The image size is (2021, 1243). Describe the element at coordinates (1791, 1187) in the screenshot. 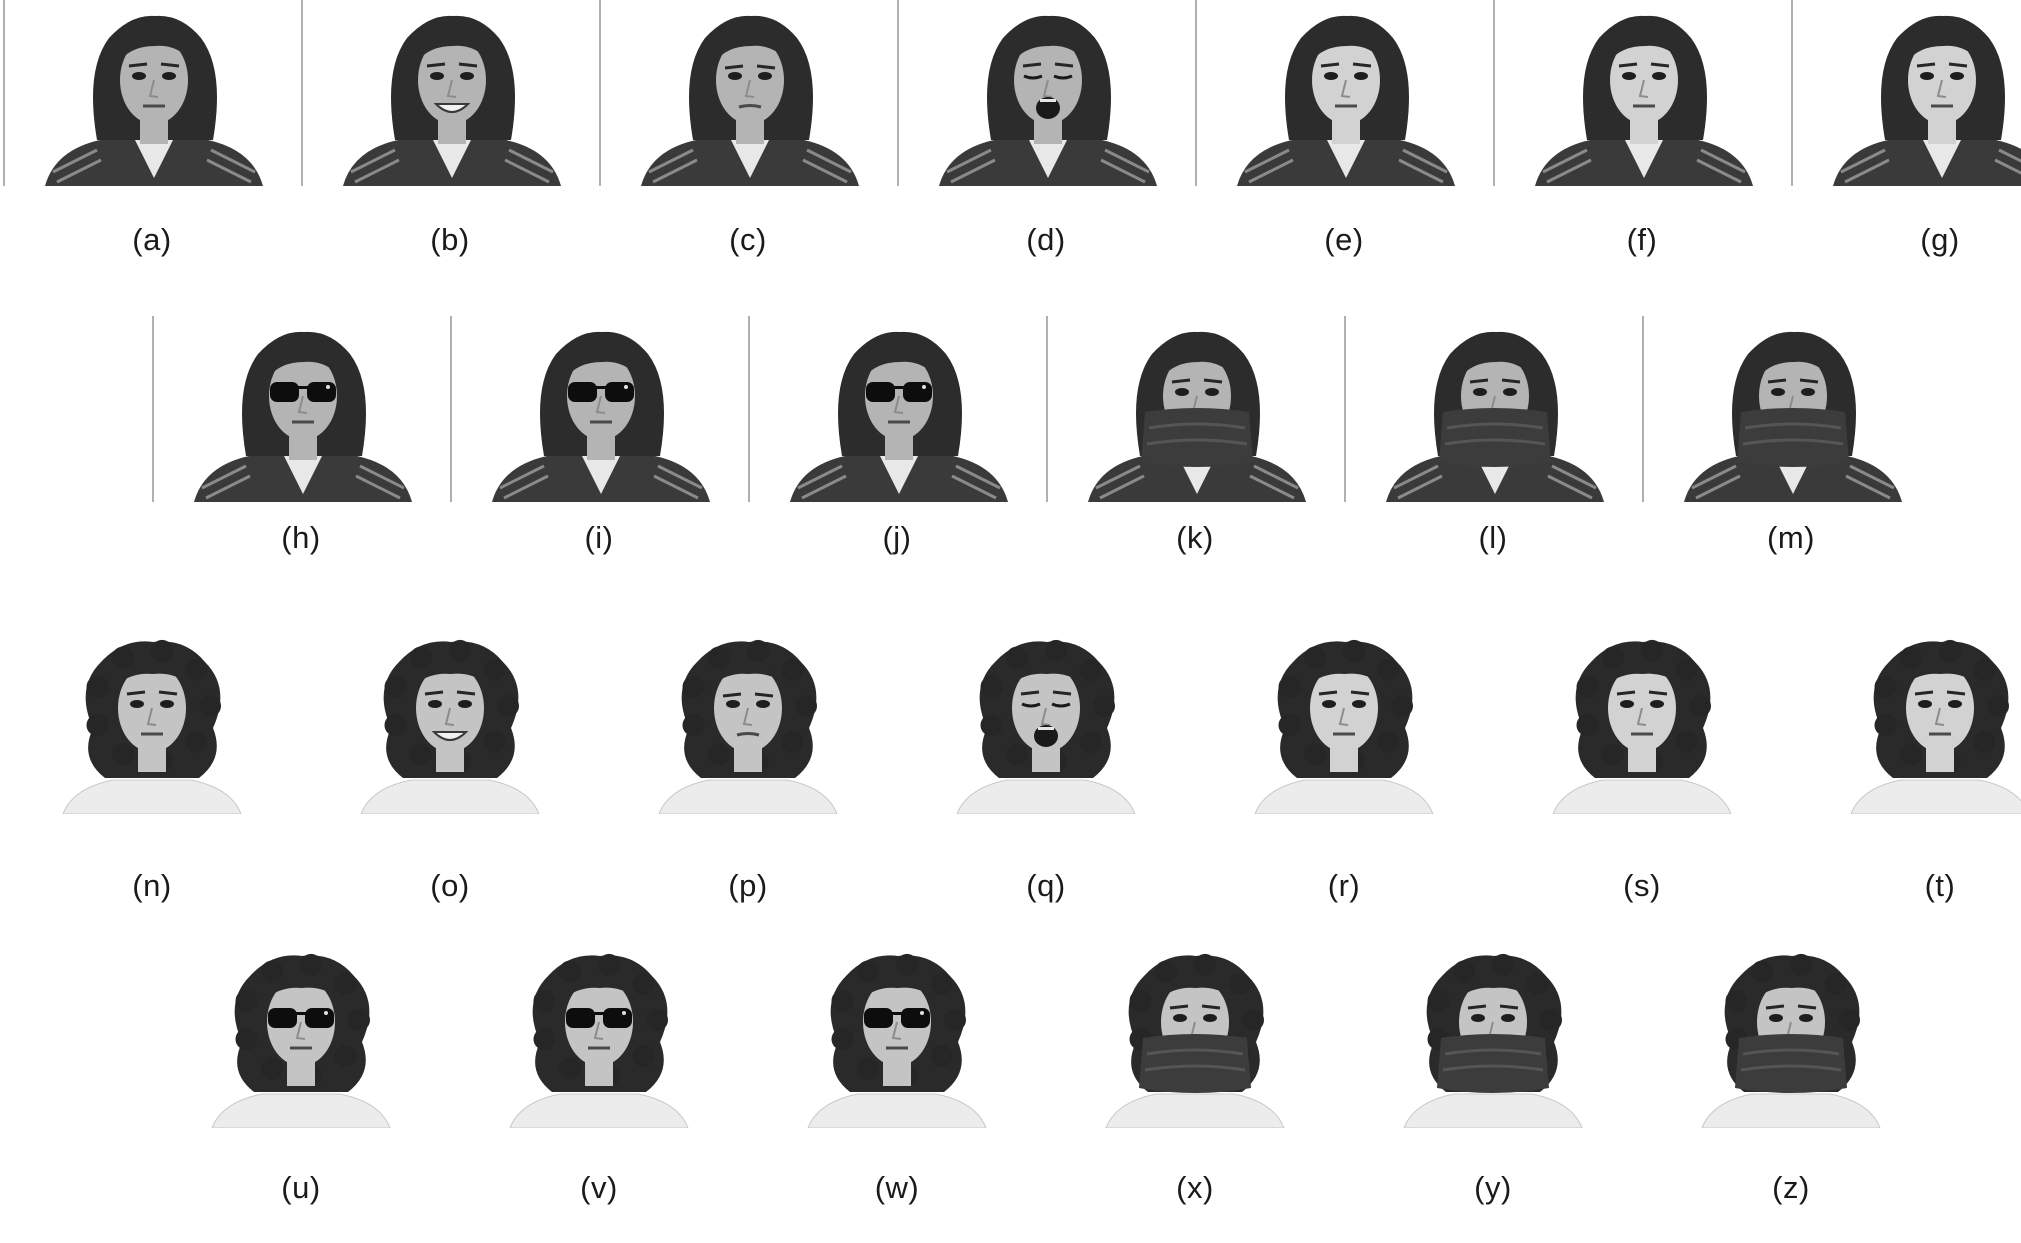

I see `panel-caption: (z)` at that location.